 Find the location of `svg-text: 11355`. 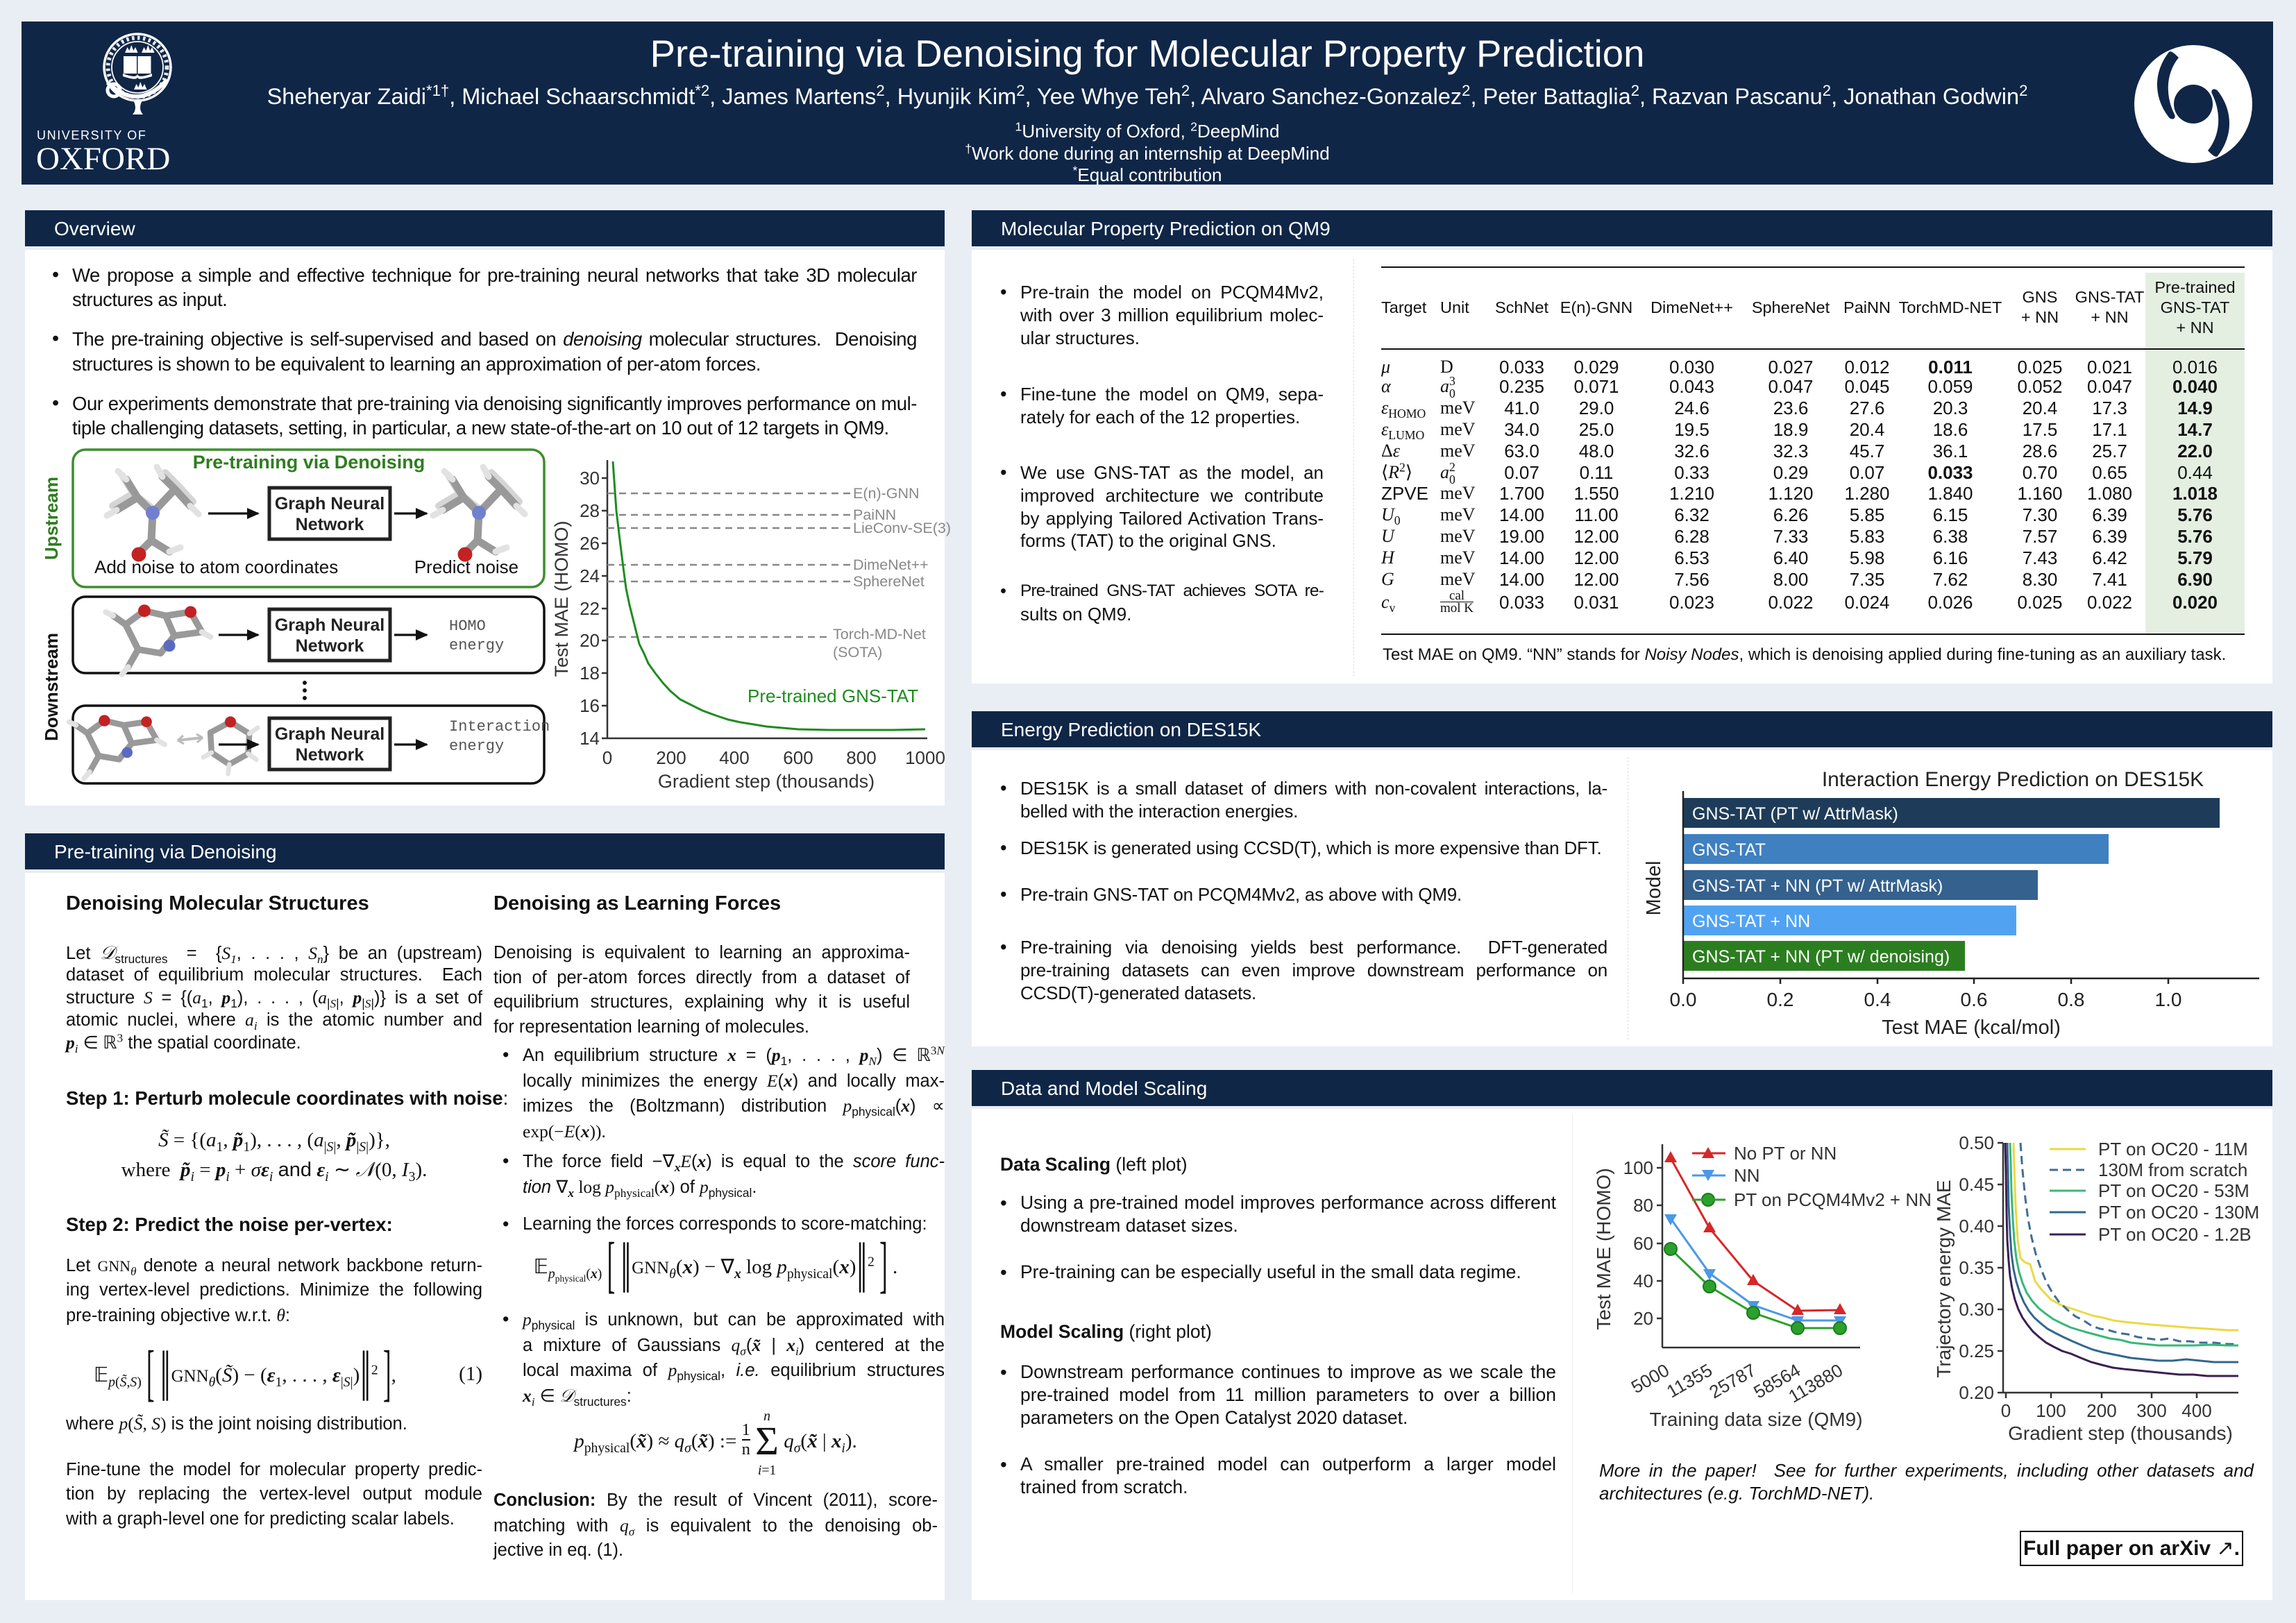

svg-text: 11355 is located at coordinates (1689, 1380).